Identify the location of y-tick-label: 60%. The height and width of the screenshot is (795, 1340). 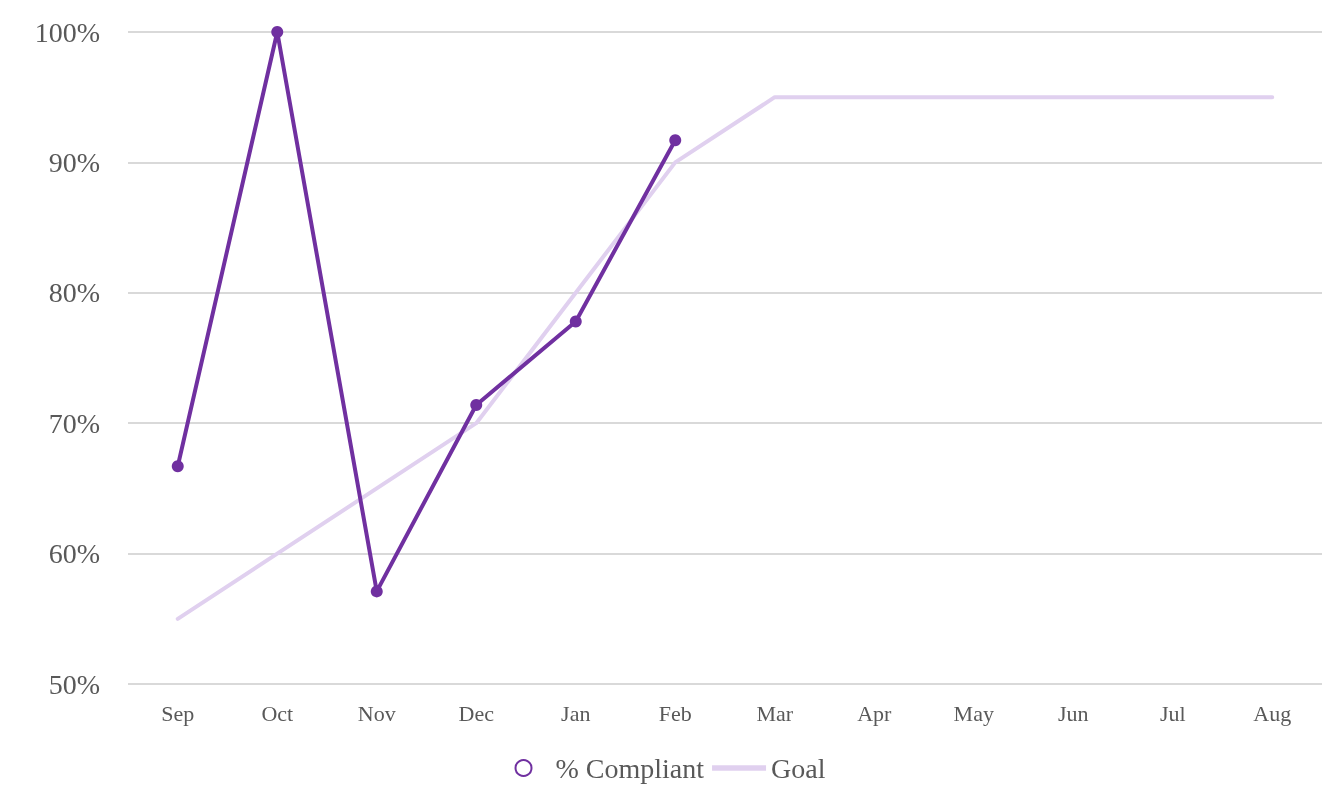
(74, 554).